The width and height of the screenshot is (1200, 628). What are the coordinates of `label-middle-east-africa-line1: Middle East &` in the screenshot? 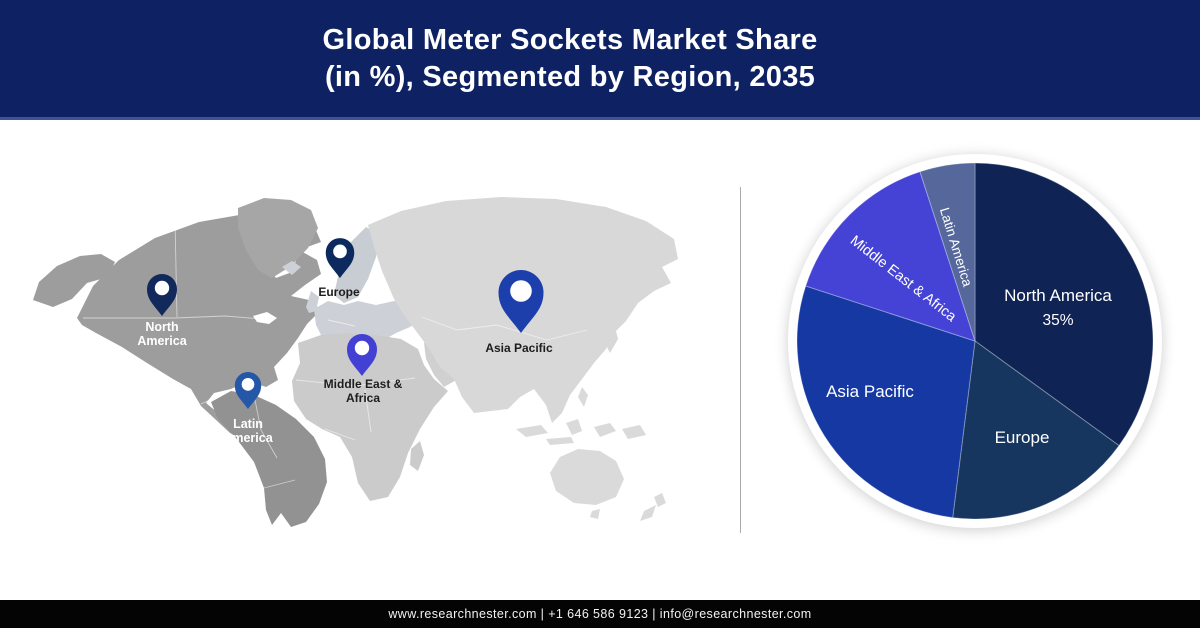 It's located at (363, 384).